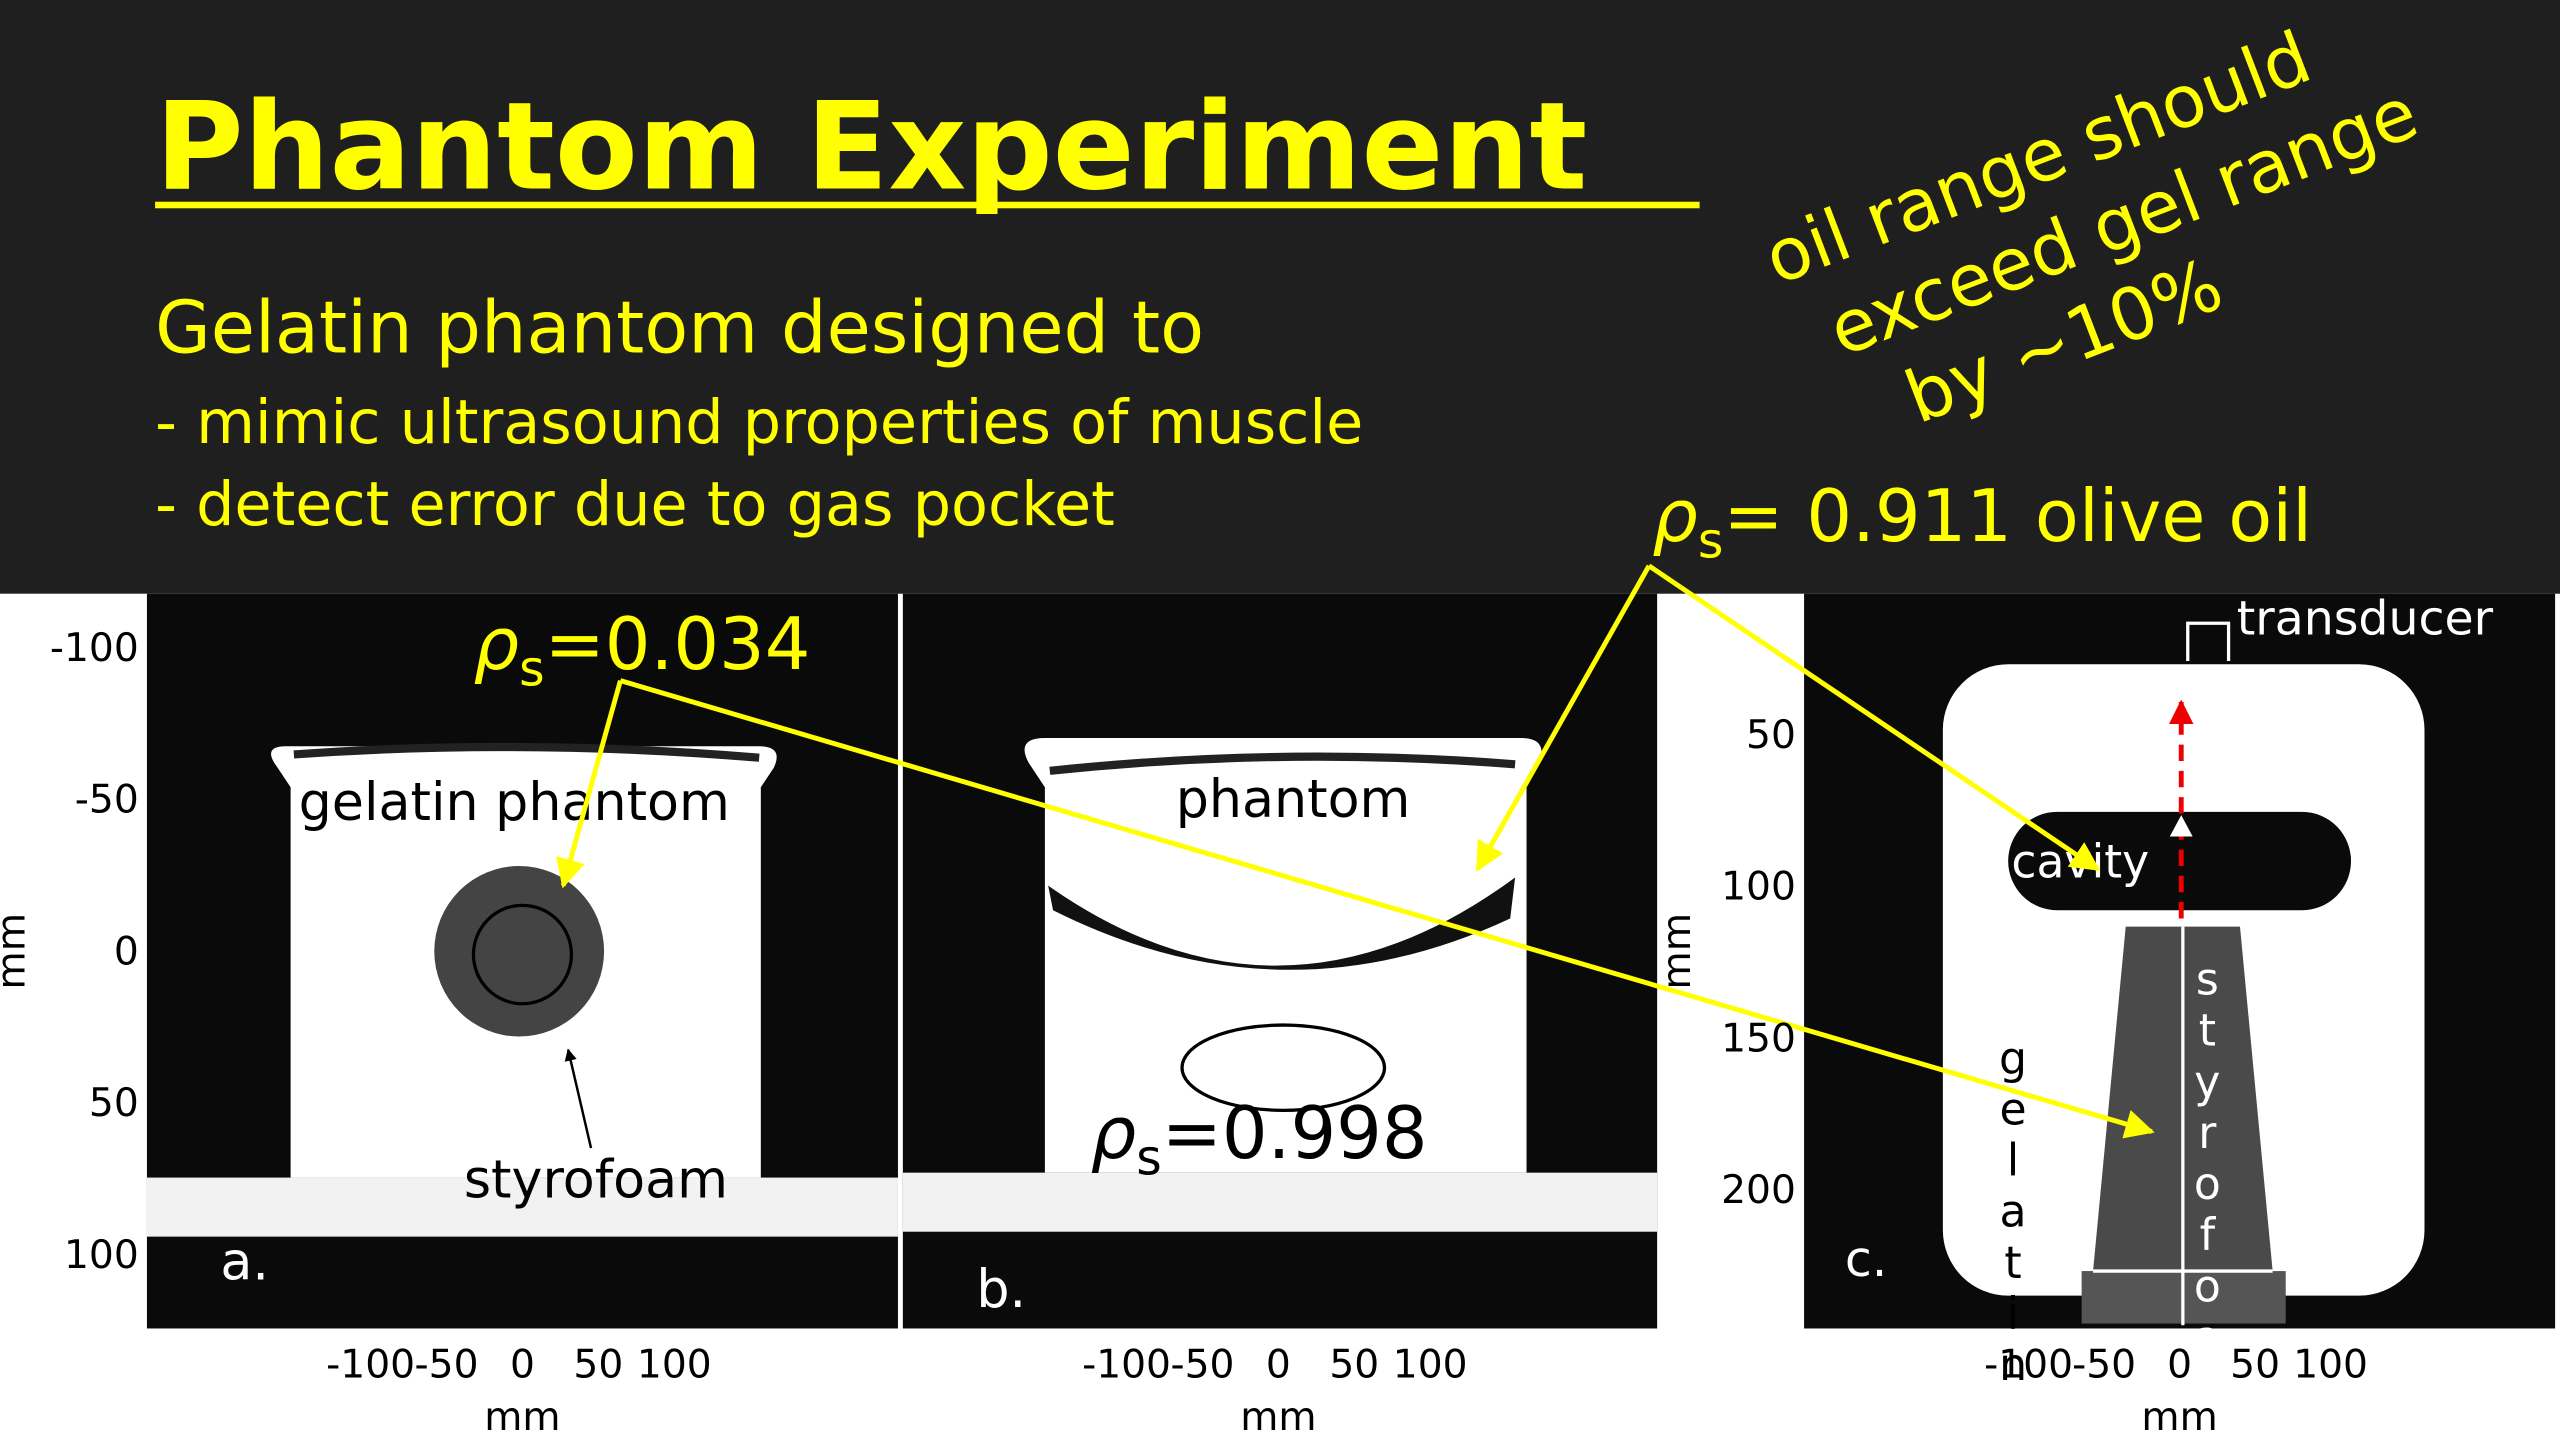 The image size is (2560, 1440). What do you see at coordinates (1866, 1259) in the screenshot?
I see `panel-letter: c.` at bounding box center [1866, 1259].